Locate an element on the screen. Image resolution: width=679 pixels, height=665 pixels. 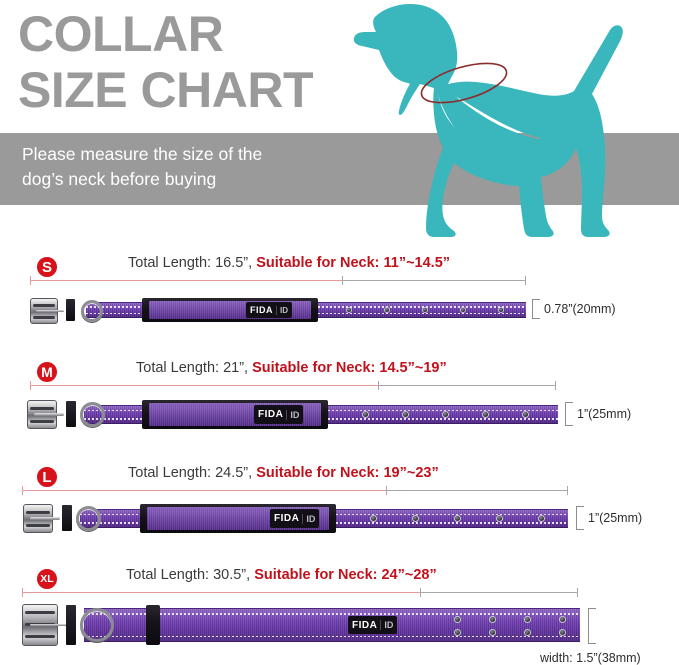
measure-rule-l is located at coordinates (295, 490).